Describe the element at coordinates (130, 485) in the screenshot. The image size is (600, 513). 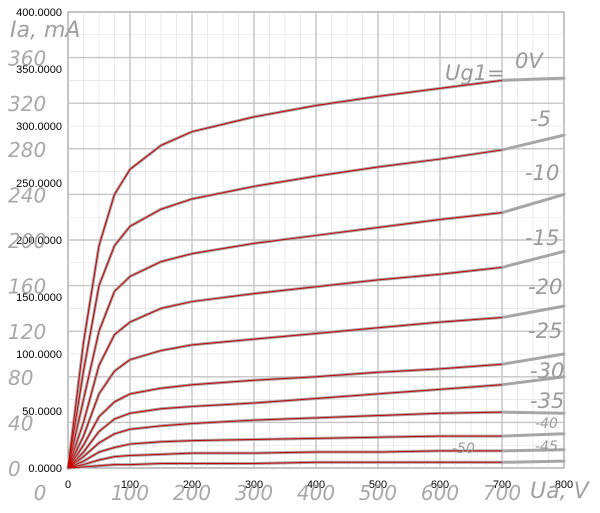
I see `x-tick-label: 100` at that location.